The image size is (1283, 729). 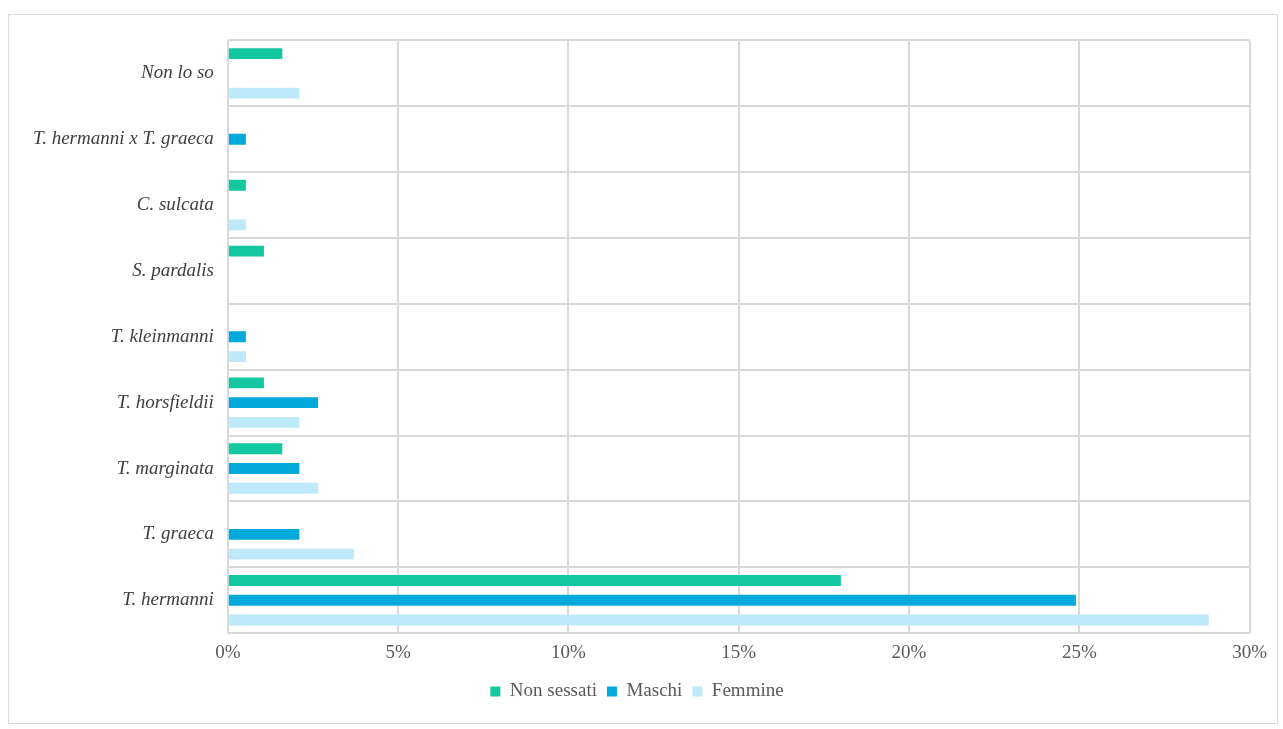 I want to click on x-tick-label: 15%, so click(x=739, y=651).